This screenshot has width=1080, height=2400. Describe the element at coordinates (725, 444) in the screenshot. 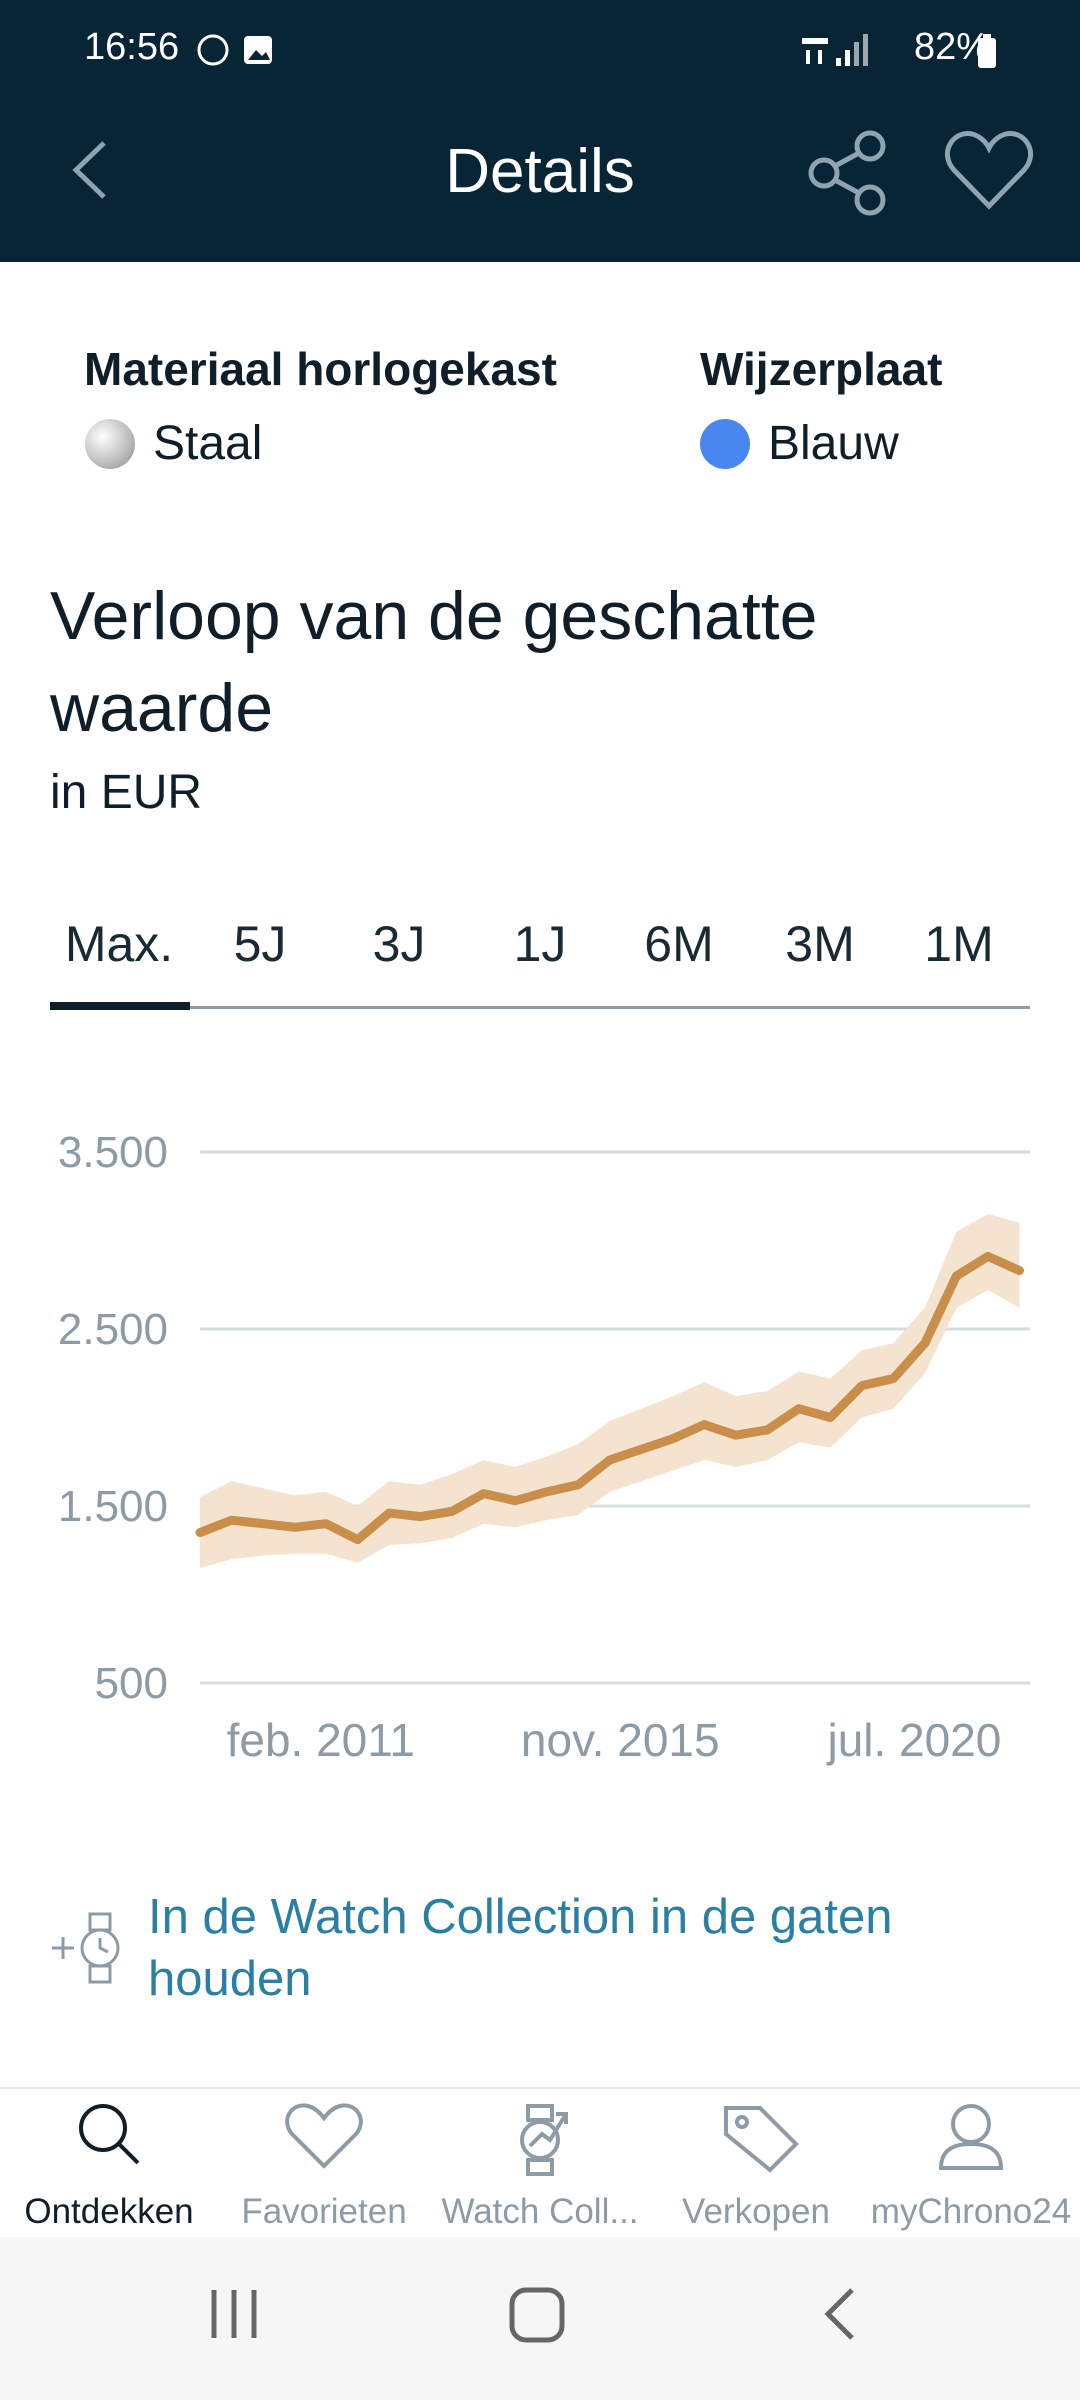

I see `dial-swatch` at that location.